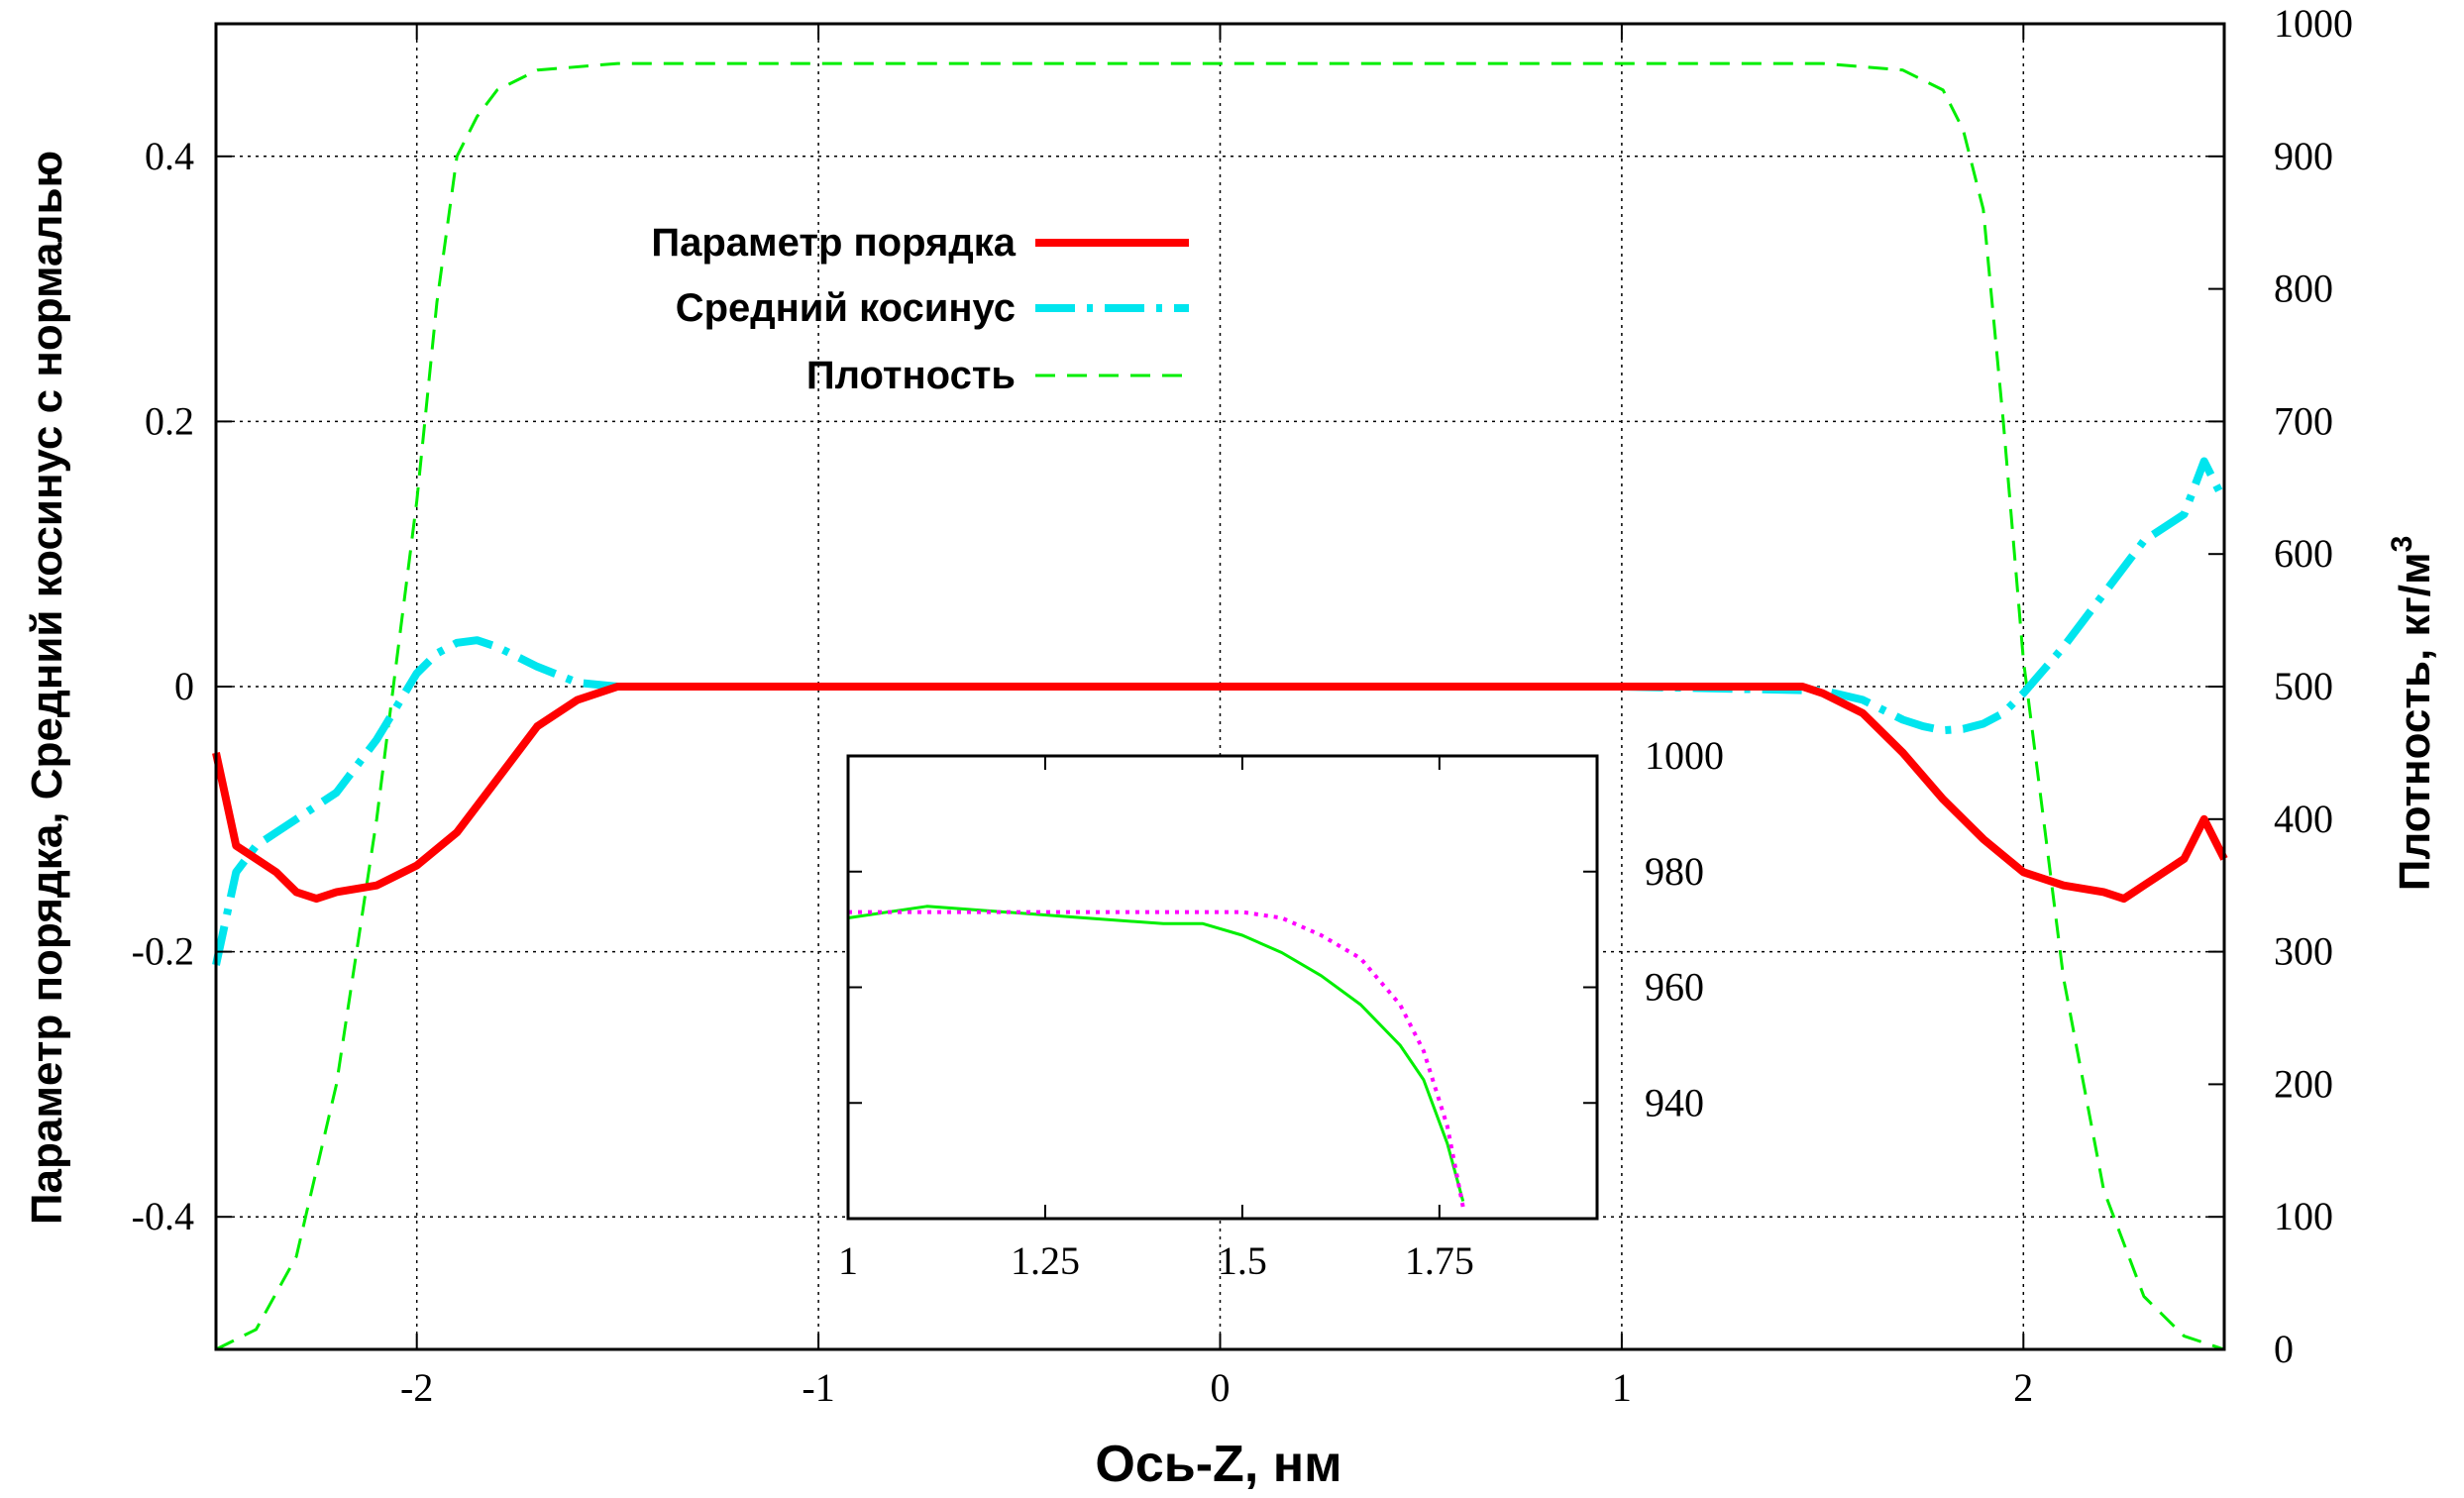 This screenshot has height=1498, width=2464. Describe the element at coordinates (1218, 1464) in the screenshot. I see `x-axis-label: Ось-Z, нм` at that location.